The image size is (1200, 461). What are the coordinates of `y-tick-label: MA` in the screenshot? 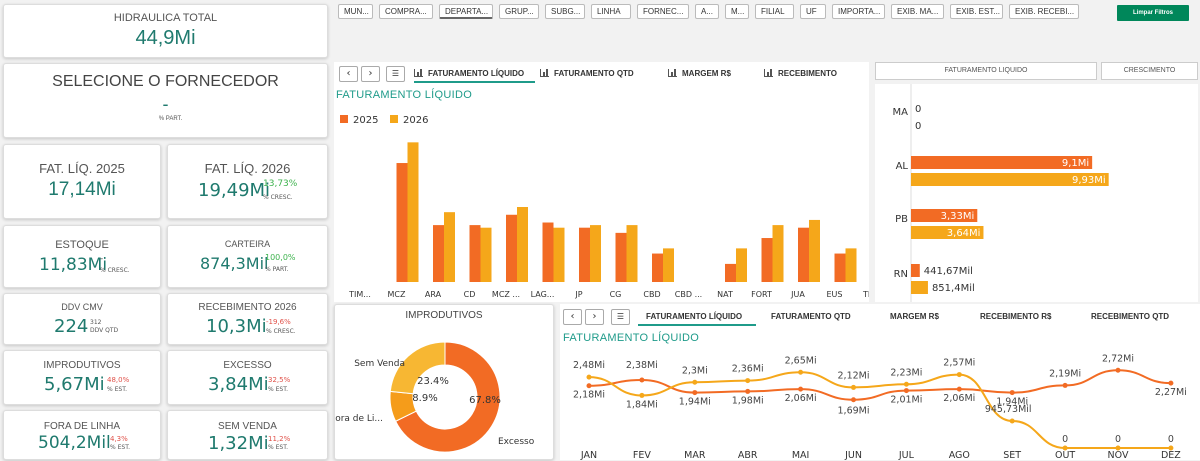 It's located at (901, 112).